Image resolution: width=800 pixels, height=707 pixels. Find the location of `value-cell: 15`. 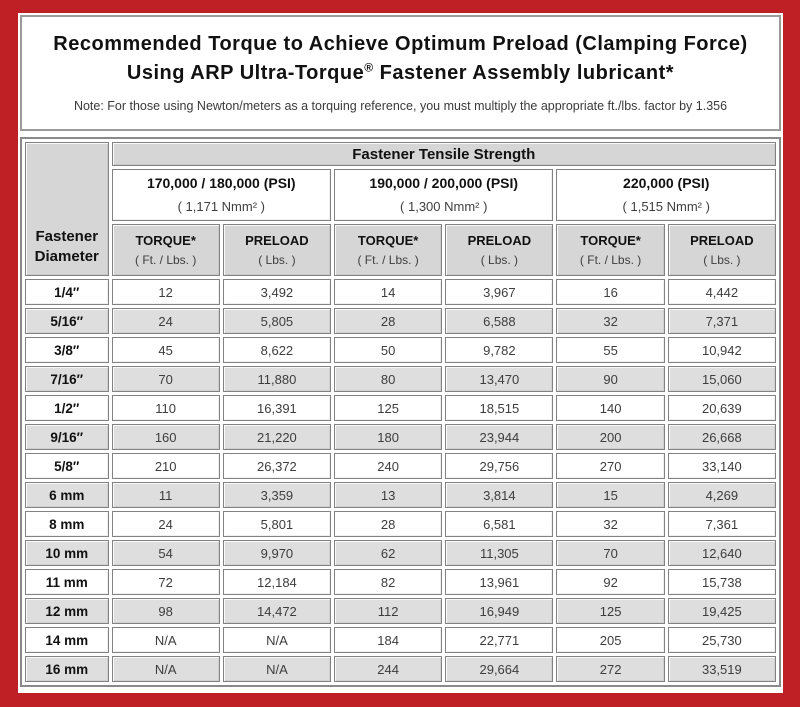

value-cell: 15 is located at coordinates (610, 495).